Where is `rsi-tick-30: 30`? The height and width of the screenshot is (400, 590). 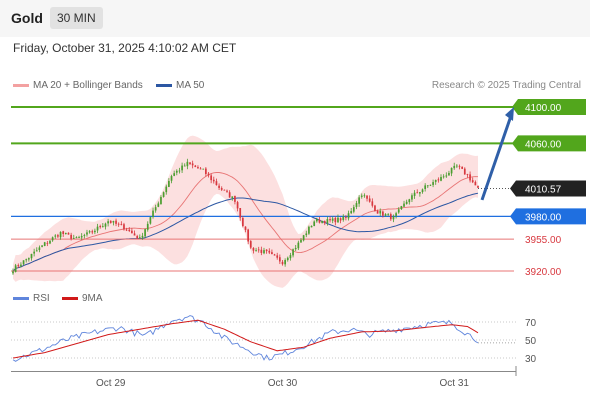
rsi-tick-30: 30 is located at coordinates (531, 359).